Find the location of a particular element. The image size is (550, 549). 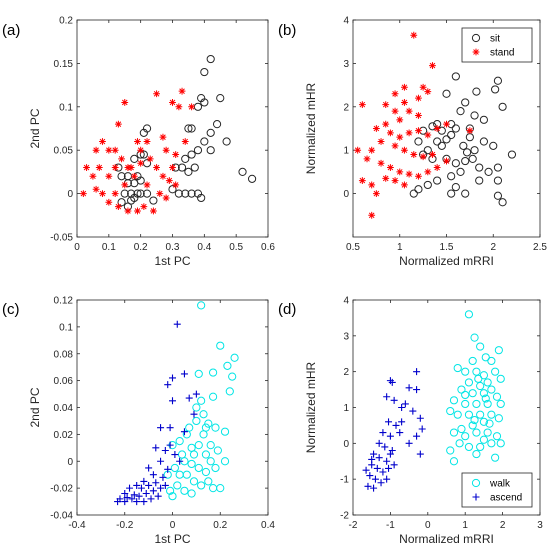

x-tick-label: 0.6 is located at coordinates (268, 247).